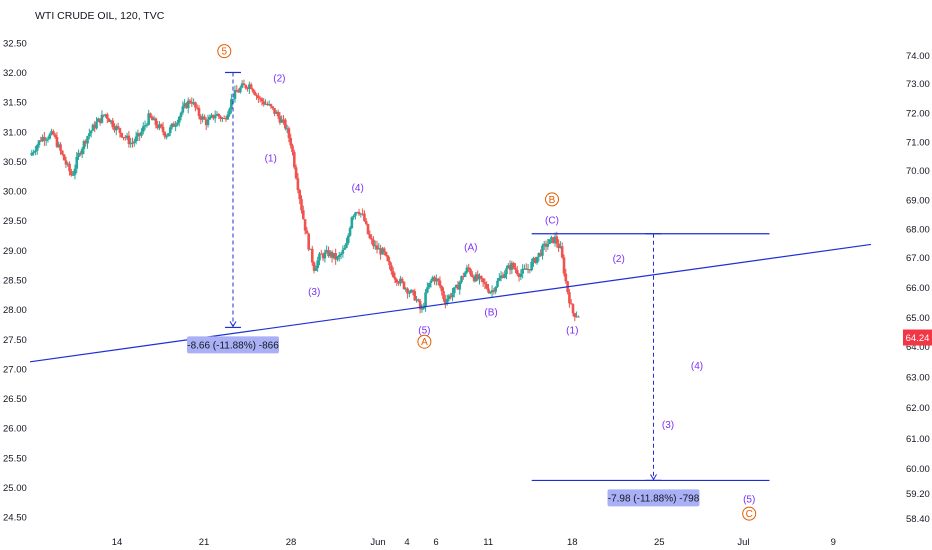  What do you see at coordinates (15, 458) in the screenshot?
I see `left-axis-tick: 25.50` at bounding box center [15, 458].